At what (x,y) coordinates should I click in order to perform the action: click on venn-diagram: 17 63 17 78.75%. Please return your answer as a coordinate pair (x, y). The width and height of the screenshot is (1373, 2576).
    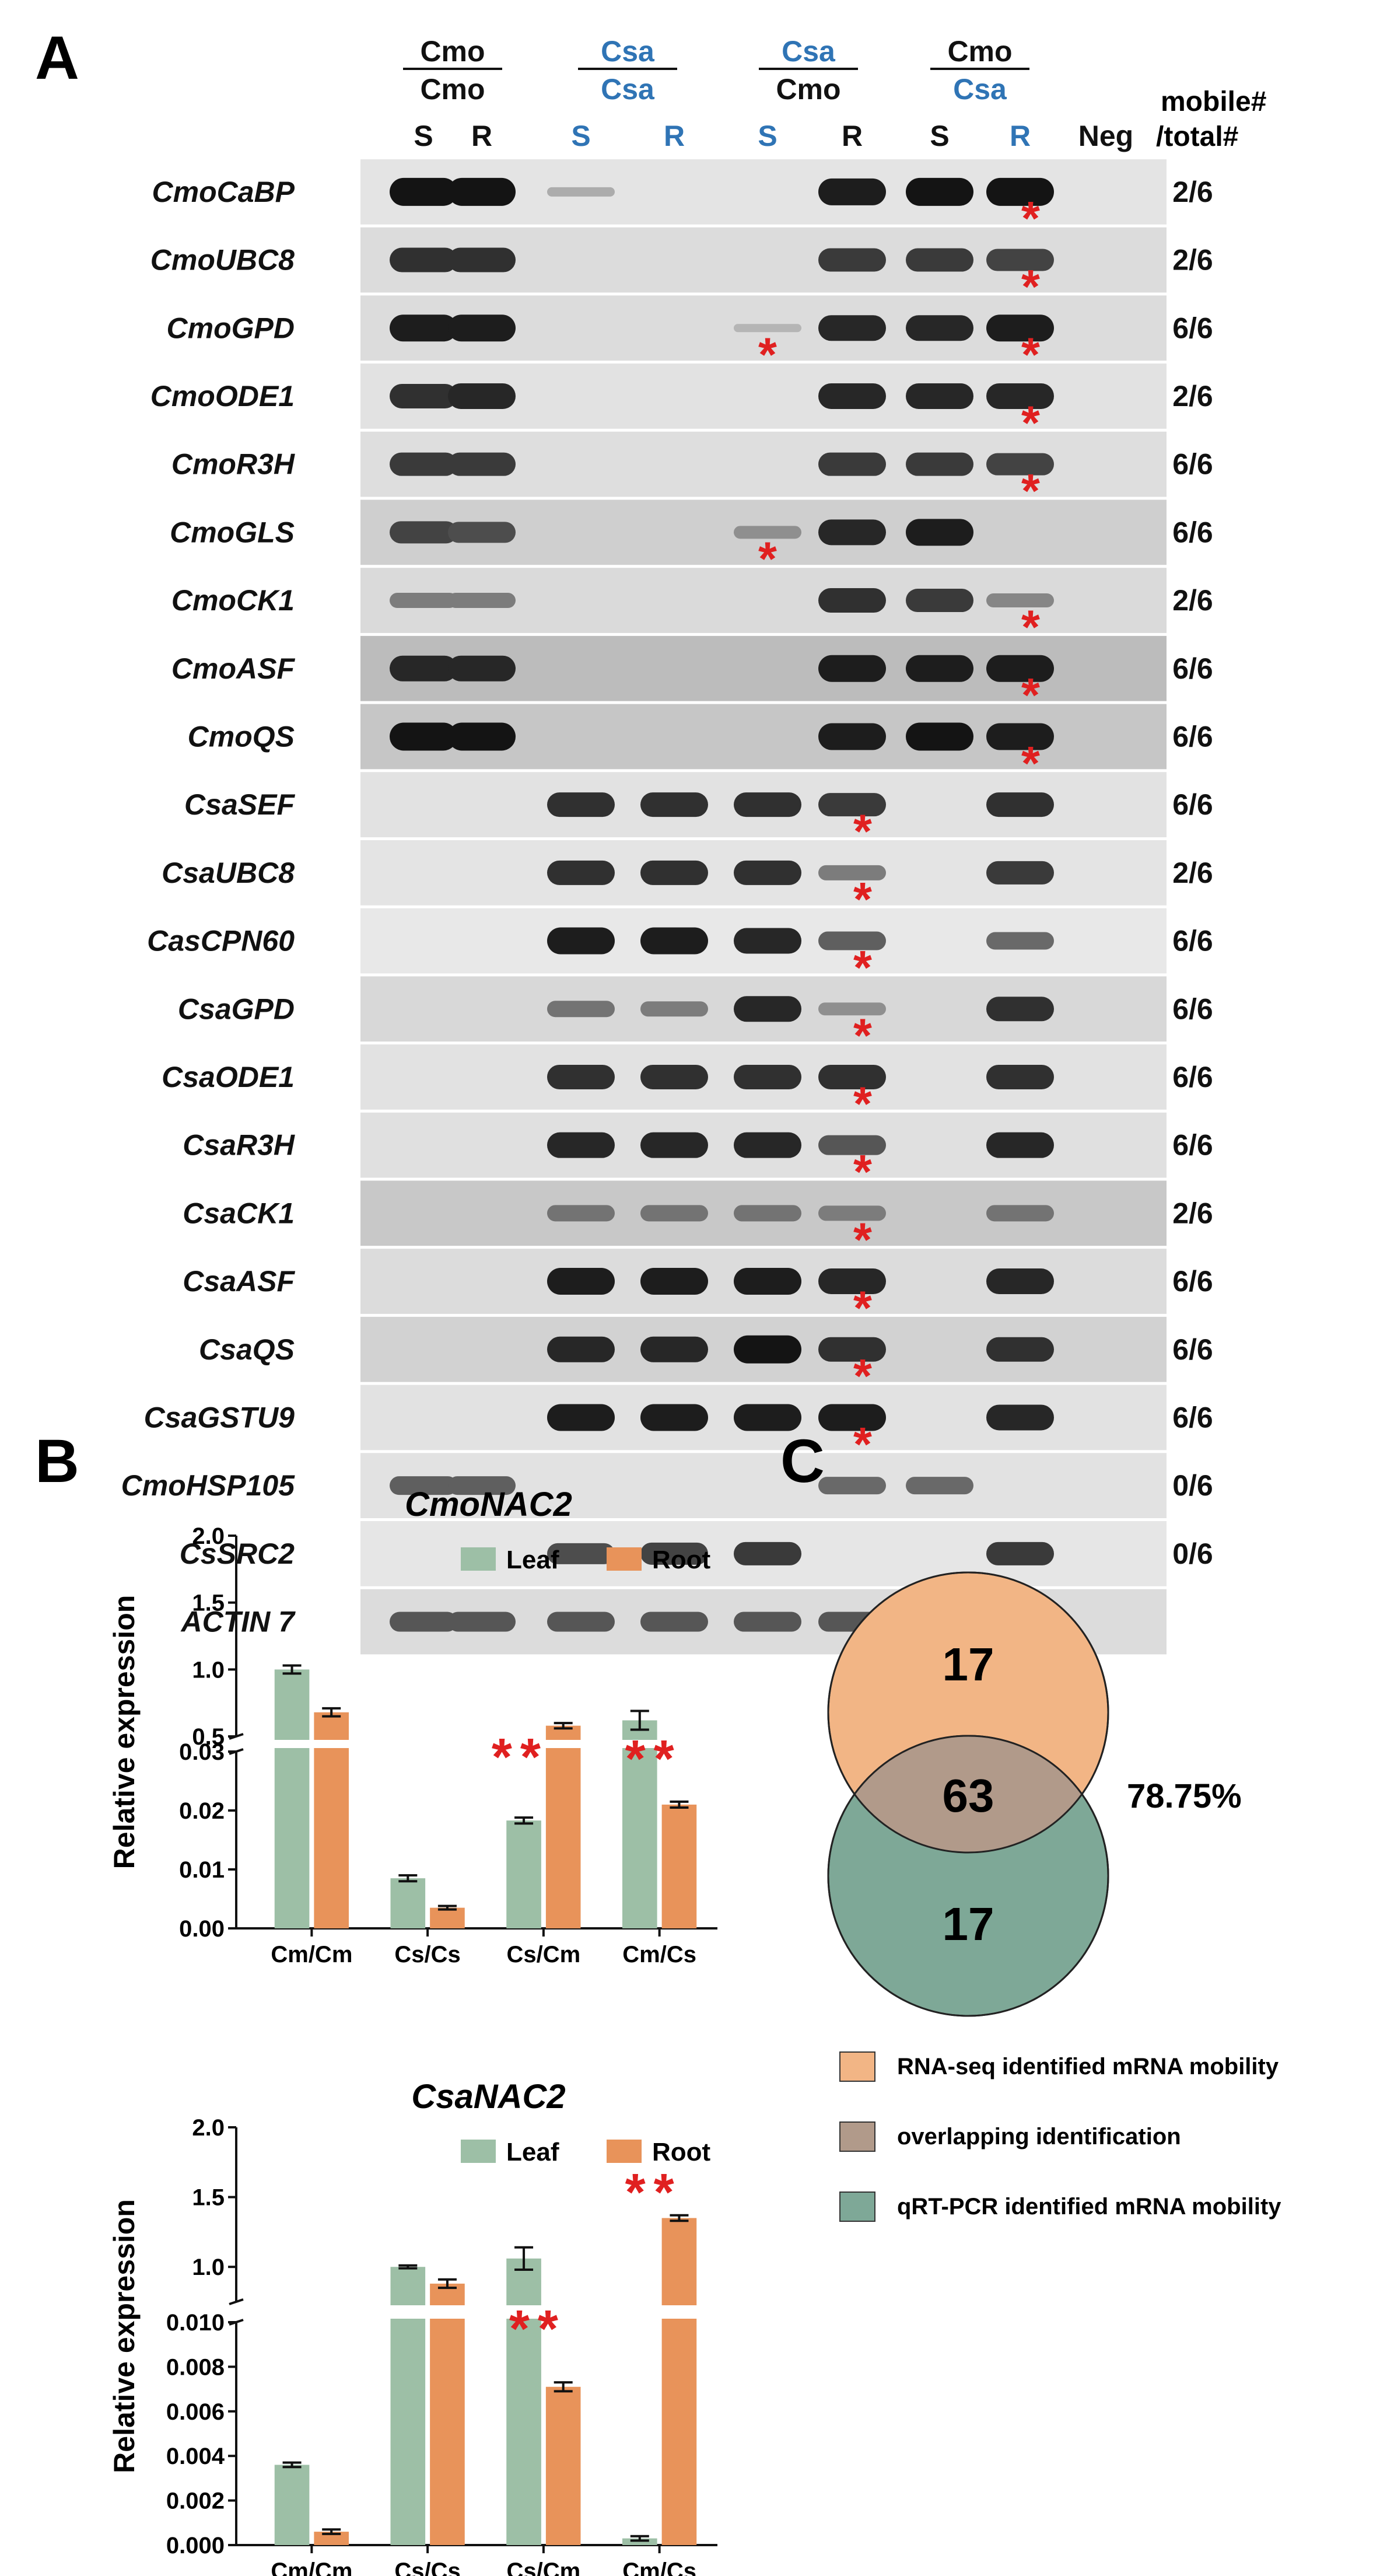
    Looking at the image, I should click on (1034, 1794).